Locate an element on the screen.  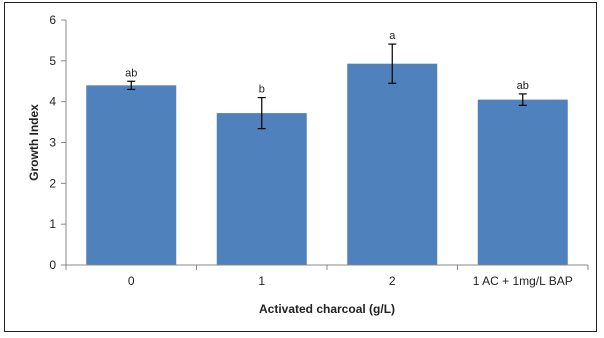
x-tick-label: 2 is located at coordinates (392, 281).